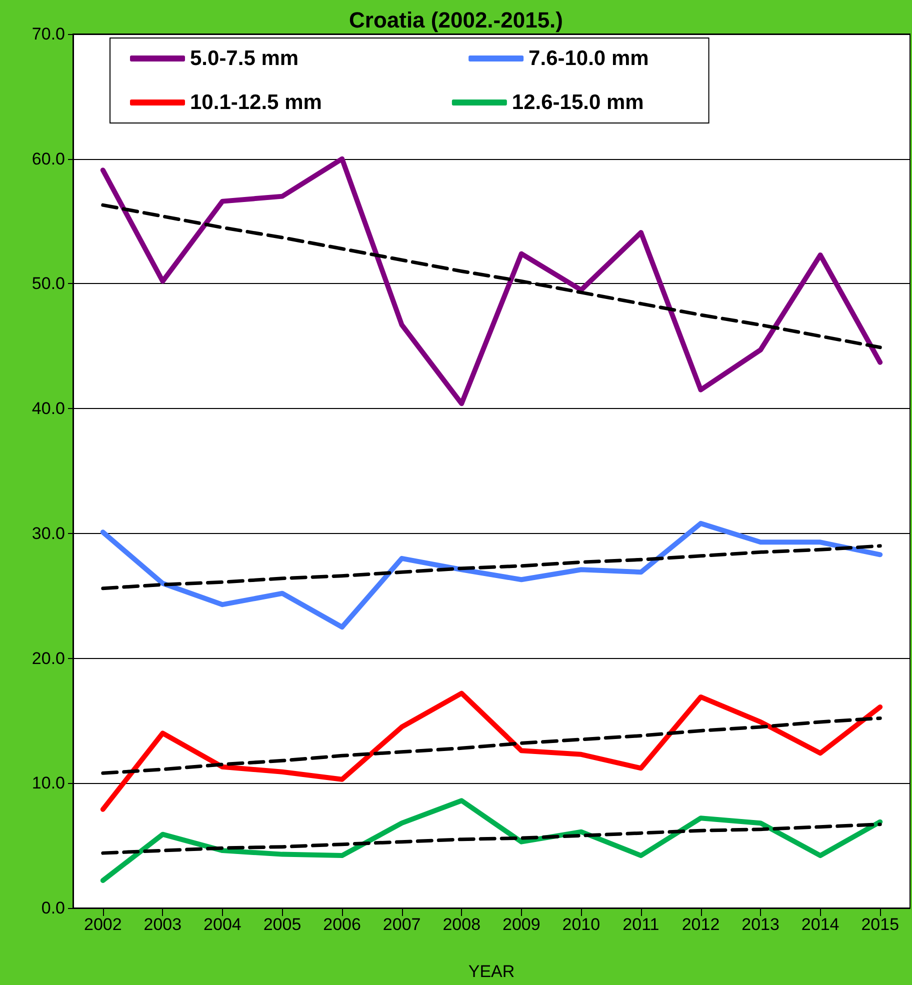 This screenshot has width=912, height=985. I want to click on x-tick-label: 2007, so click(401, 924).